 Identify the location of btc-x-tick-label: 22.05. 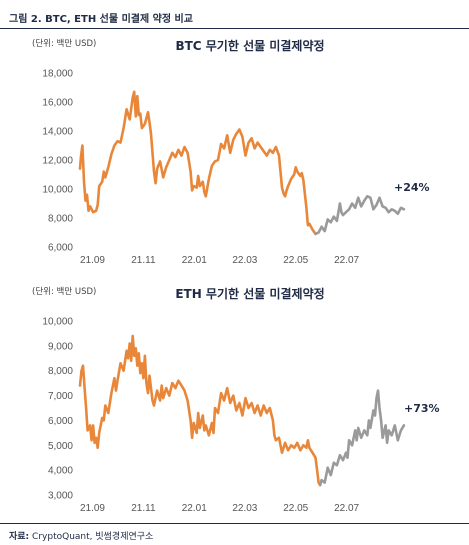
(295, 260).